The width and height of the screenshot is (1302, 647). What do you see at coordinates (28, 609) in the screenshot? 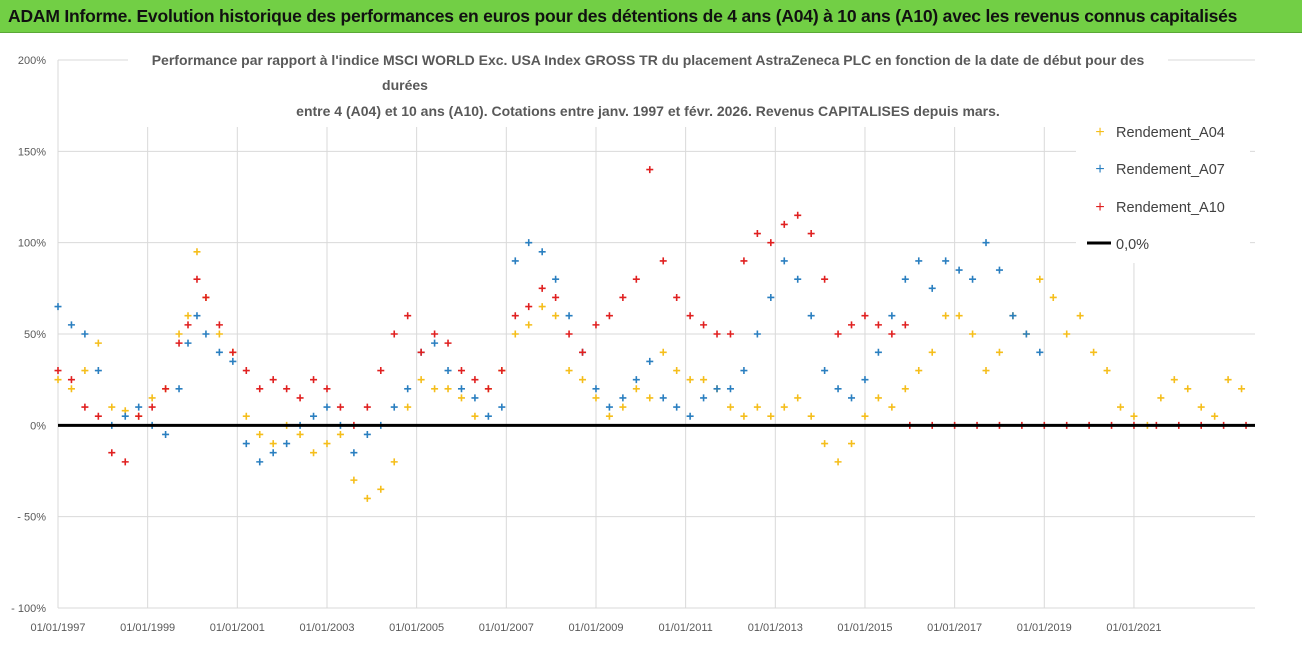
I see `y-tick-label: - 100%` at bounding box center [28, 609].